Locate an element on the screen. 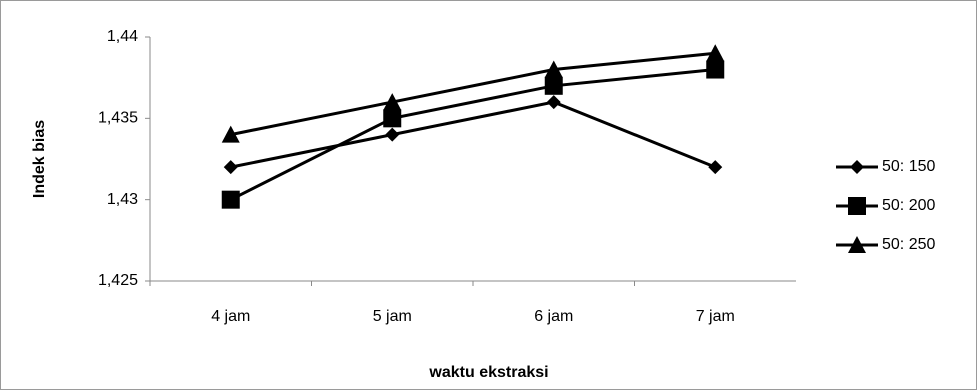 The image size is (978, 391). y-tick-label: 1,425 is located at coordinates (118, 280).